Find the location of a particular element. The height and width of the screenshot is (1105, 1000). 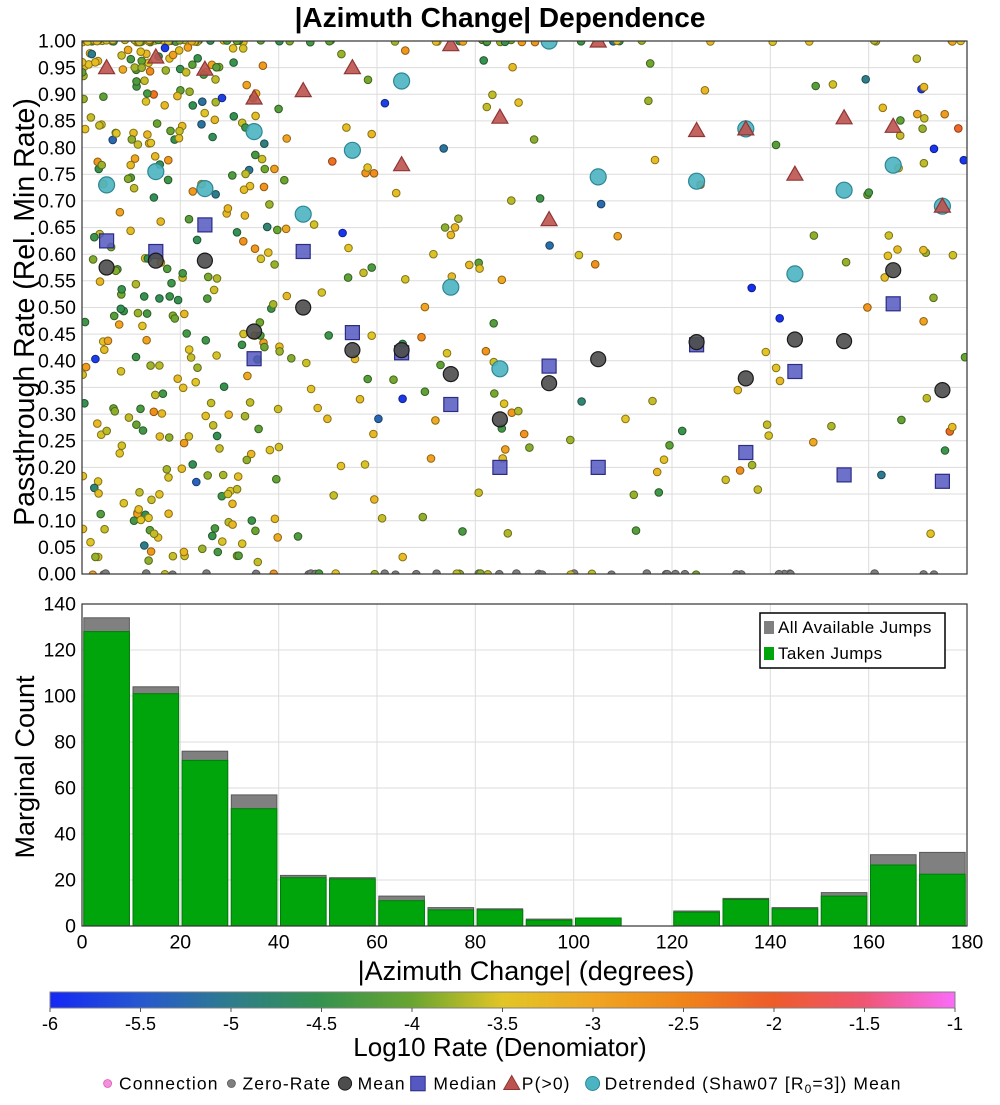

svg-text: Taken Jumps is located at coordinates (830, 653).